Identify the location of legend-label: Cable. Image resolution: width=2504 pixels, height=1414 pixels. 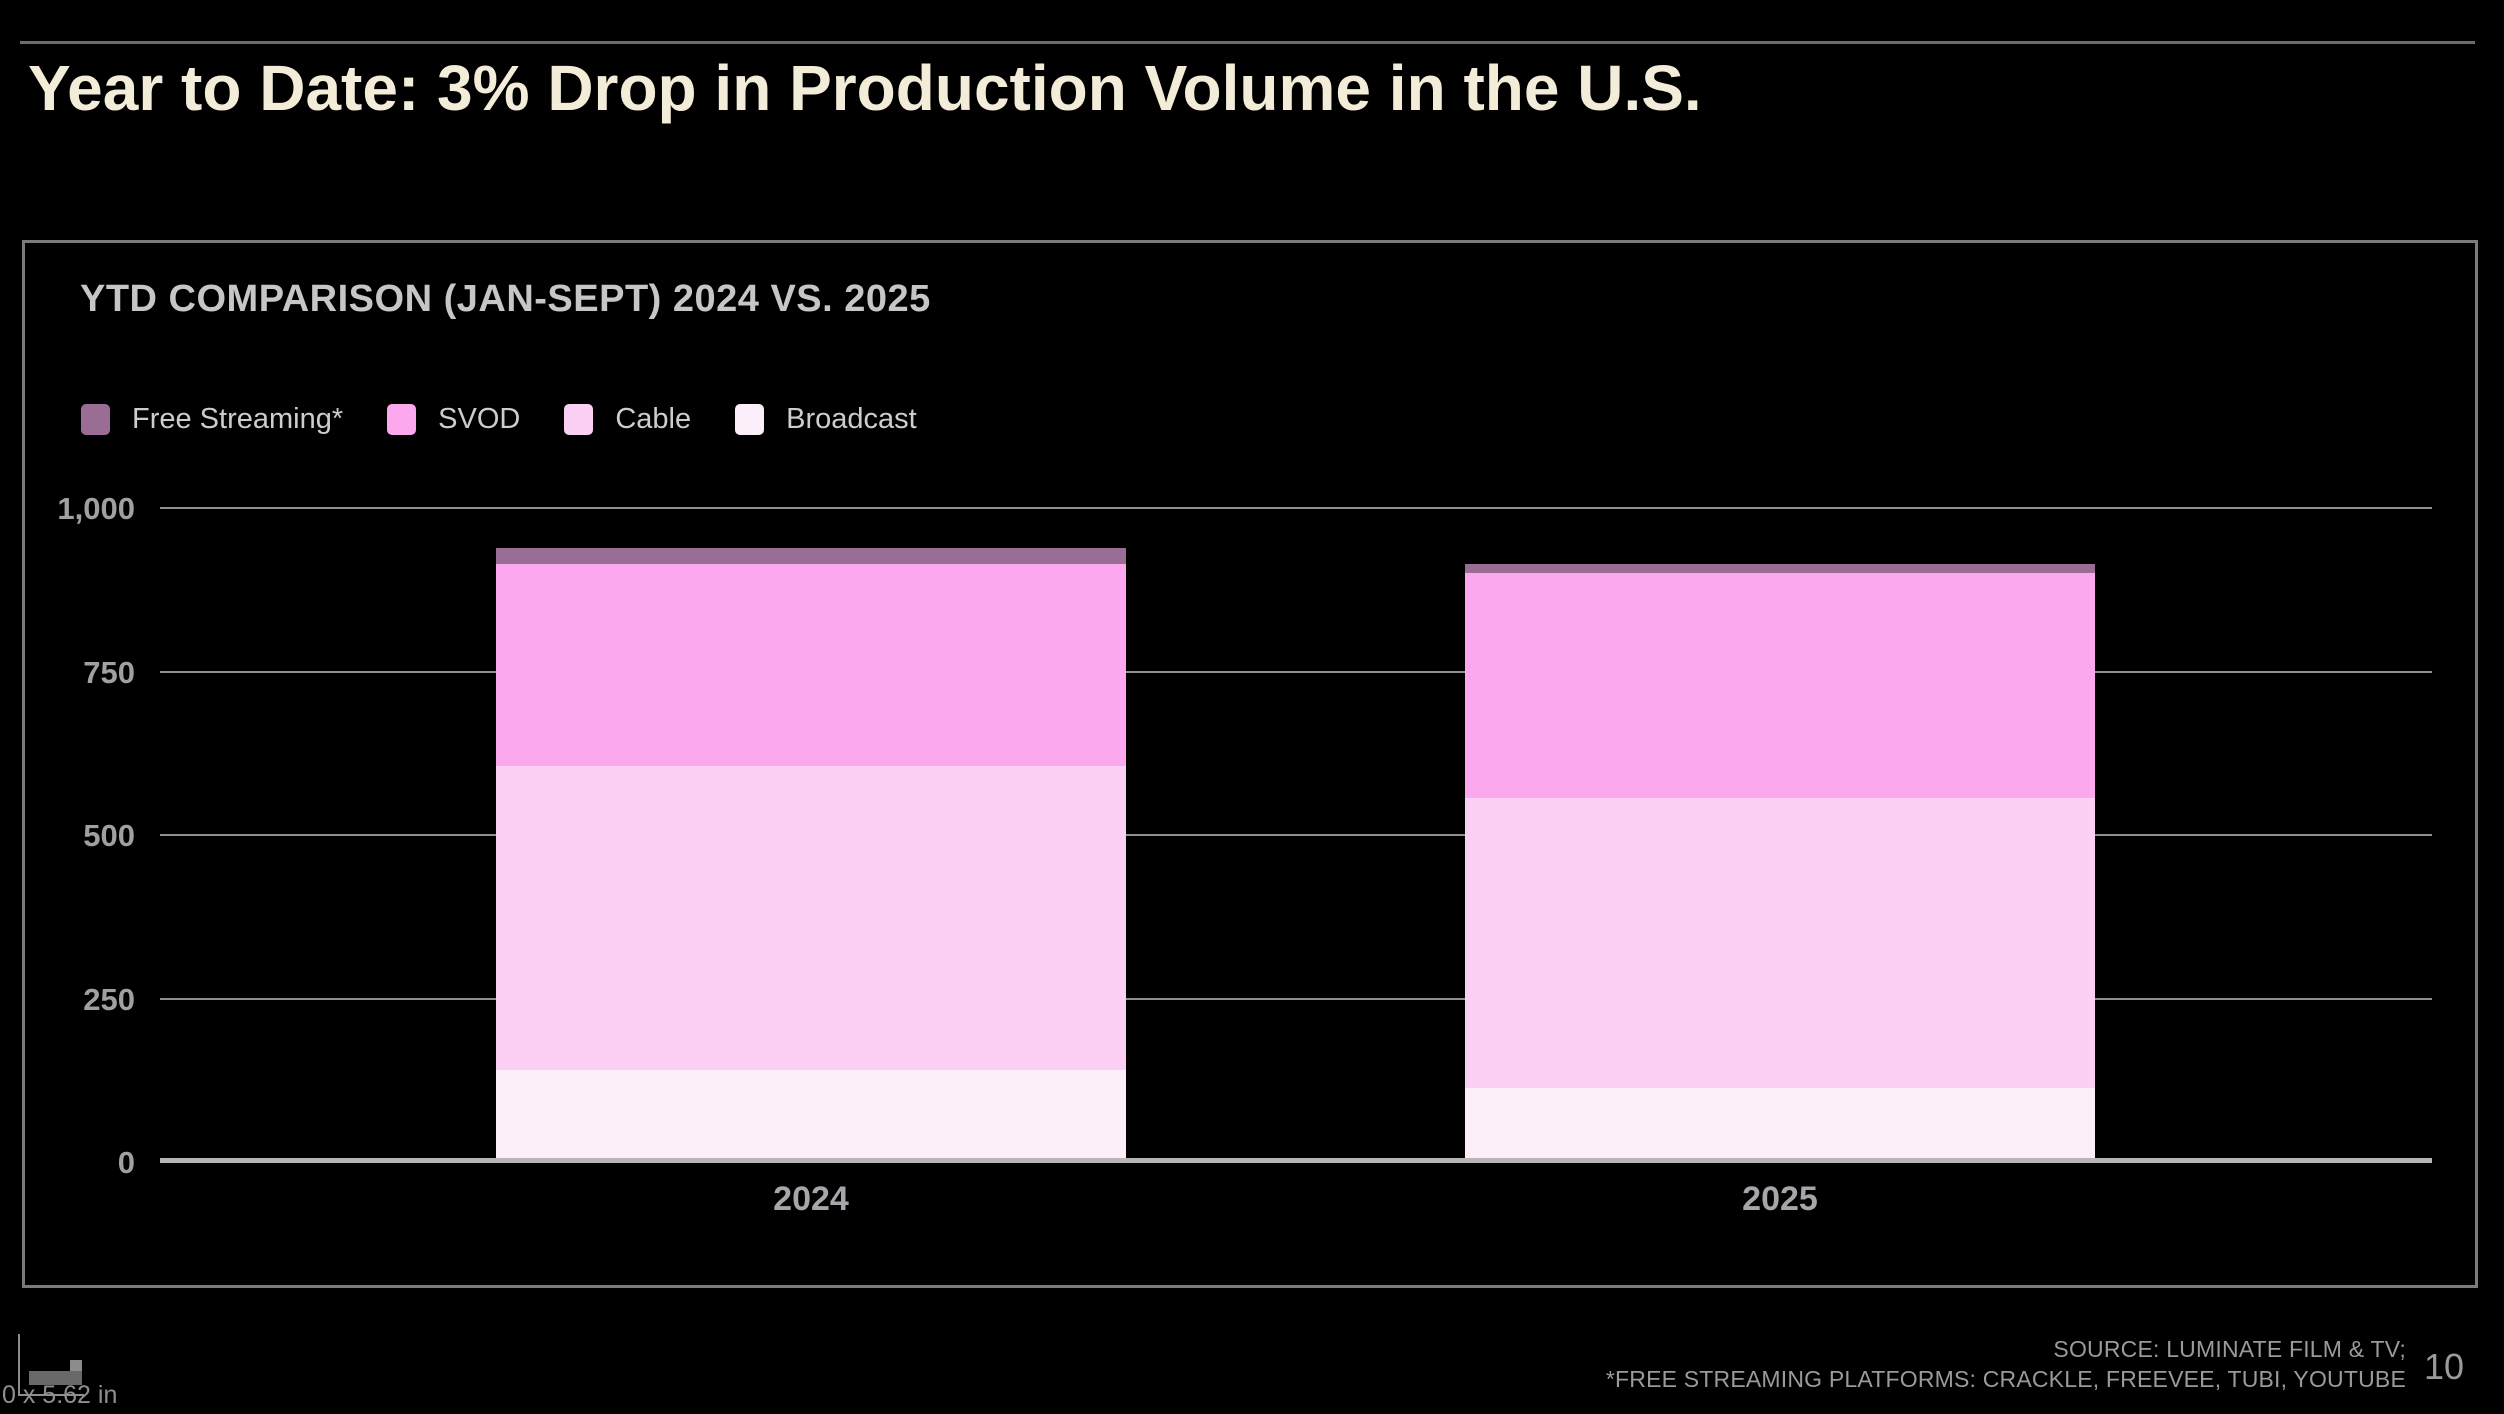
(653, 419).